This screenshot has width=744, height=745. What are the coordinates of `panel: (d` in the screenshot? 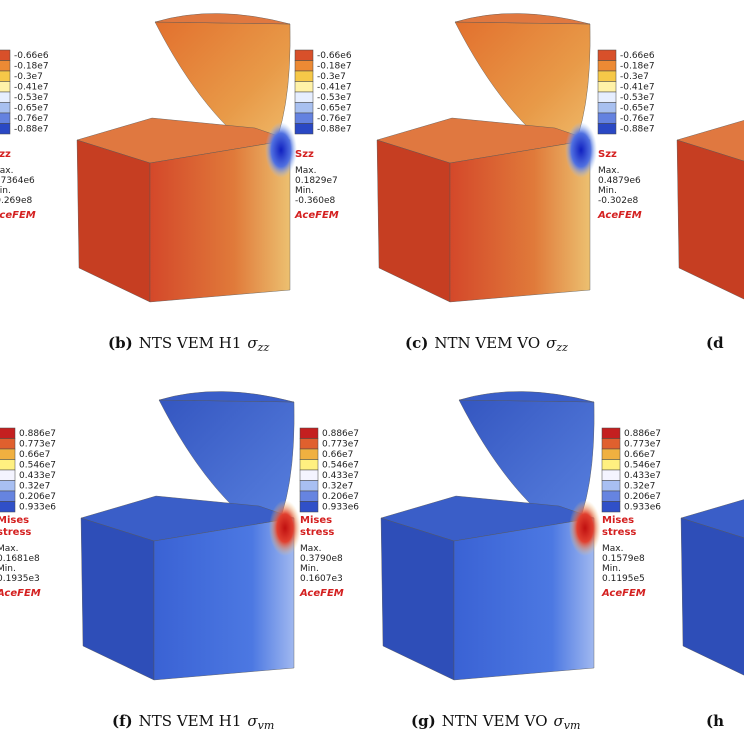 It's located at (710, 236).